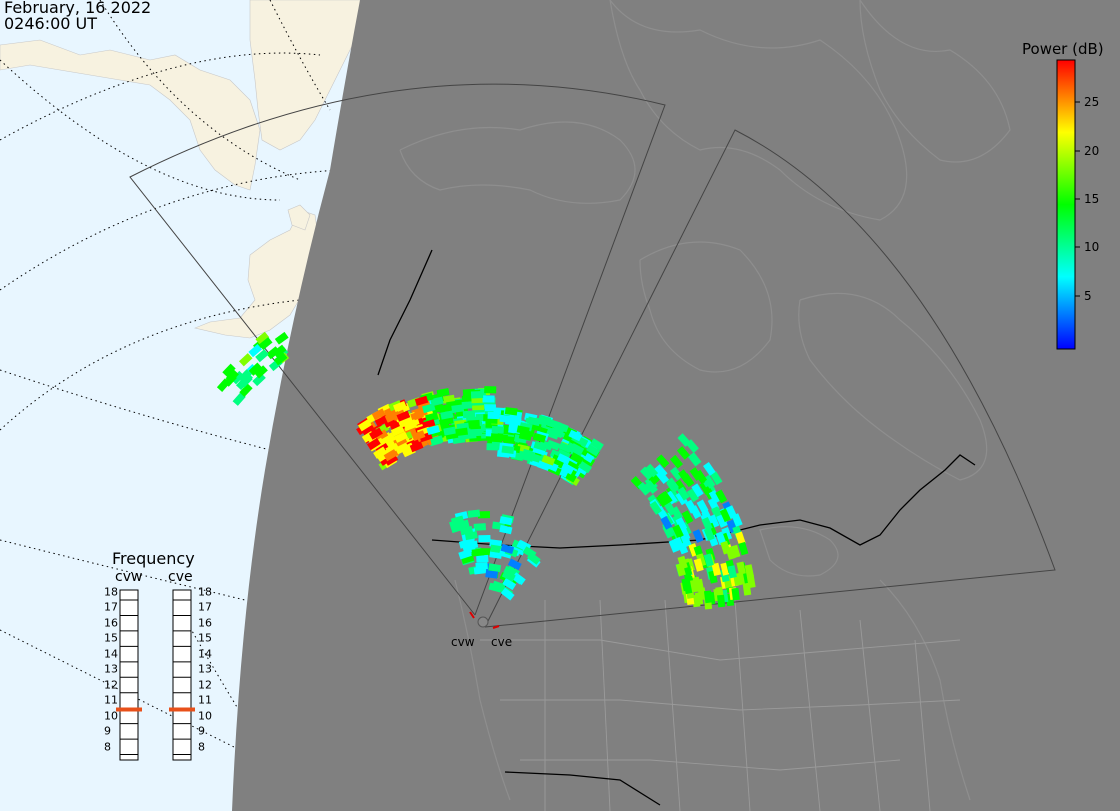  Describe the element at coordinates (205, 669) in the screenshot. I see `frequency-scale-label: 13` at that location.